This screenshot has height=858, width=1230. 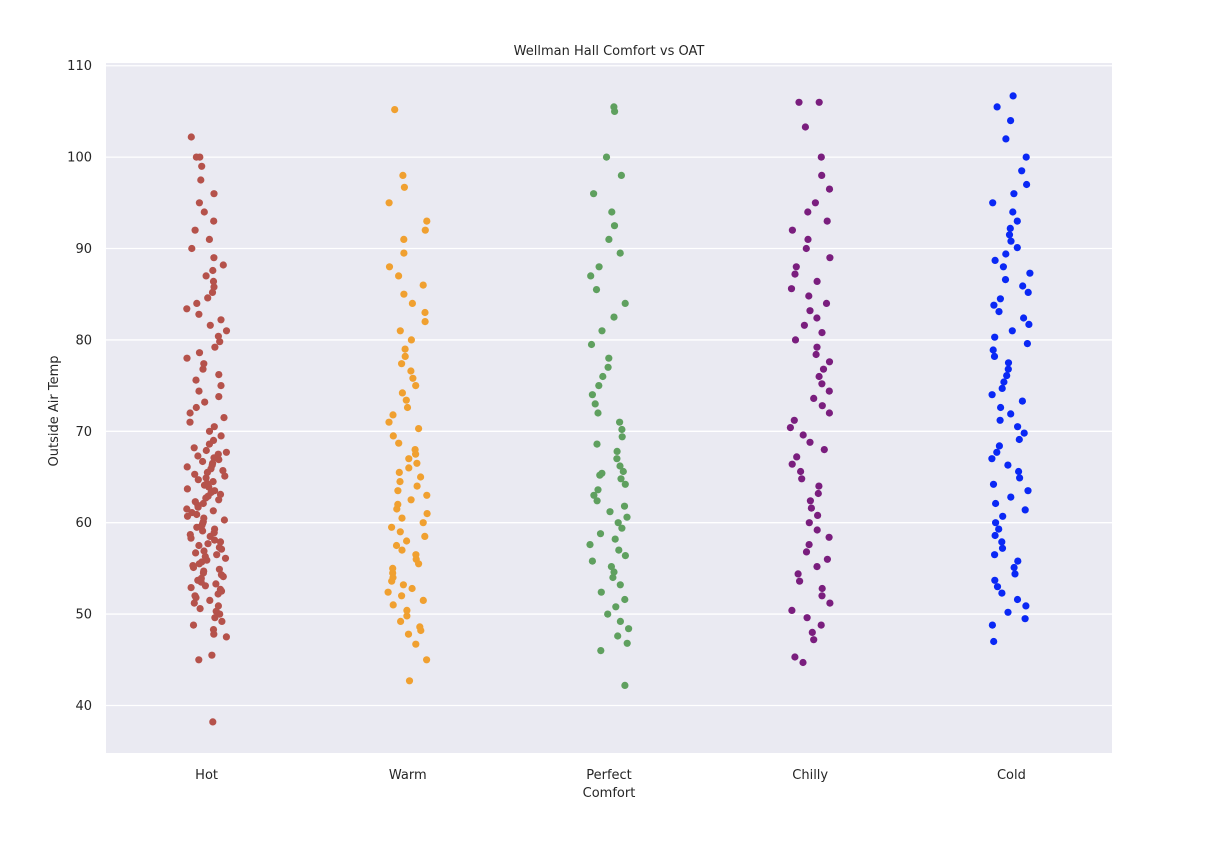 I want to click on series-hot, so click(x=207, y=429).